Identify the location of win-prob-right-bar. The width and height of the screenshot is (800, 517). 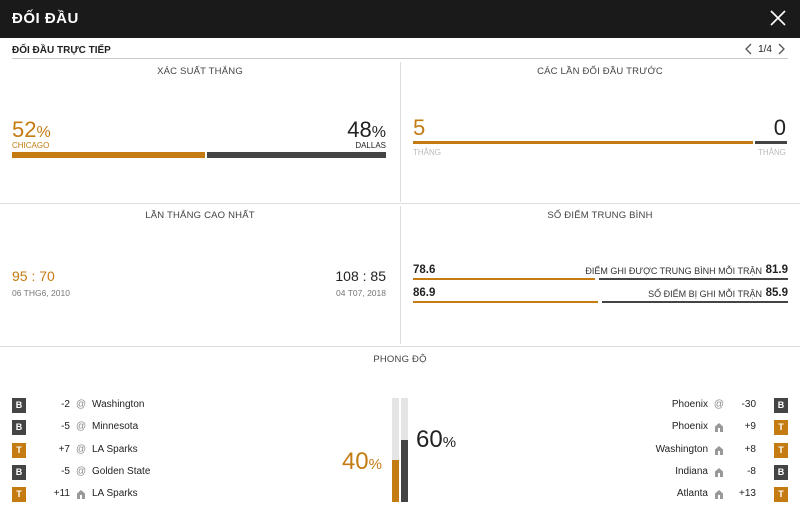
(296, 155).